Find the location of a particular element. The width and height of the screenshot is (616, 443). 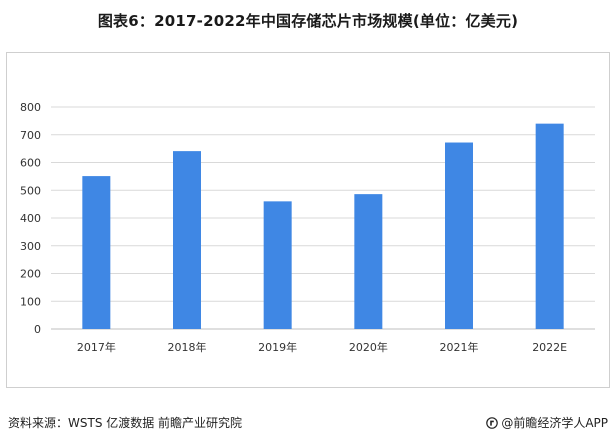

x-tick-label: 2020年 is located at coordinates (368, 347).